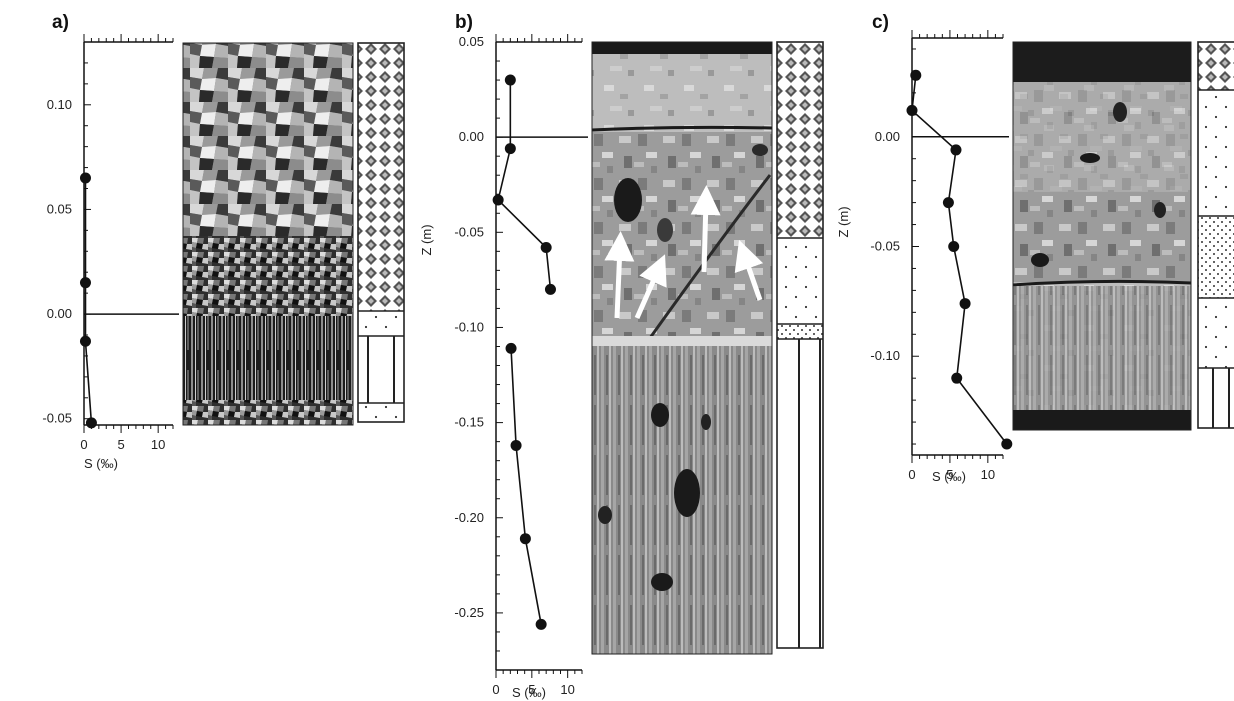 This screenshot has width=1234, height=701. I want to click on panel-c-x-axis-label: S (‰), so click(949, 476).